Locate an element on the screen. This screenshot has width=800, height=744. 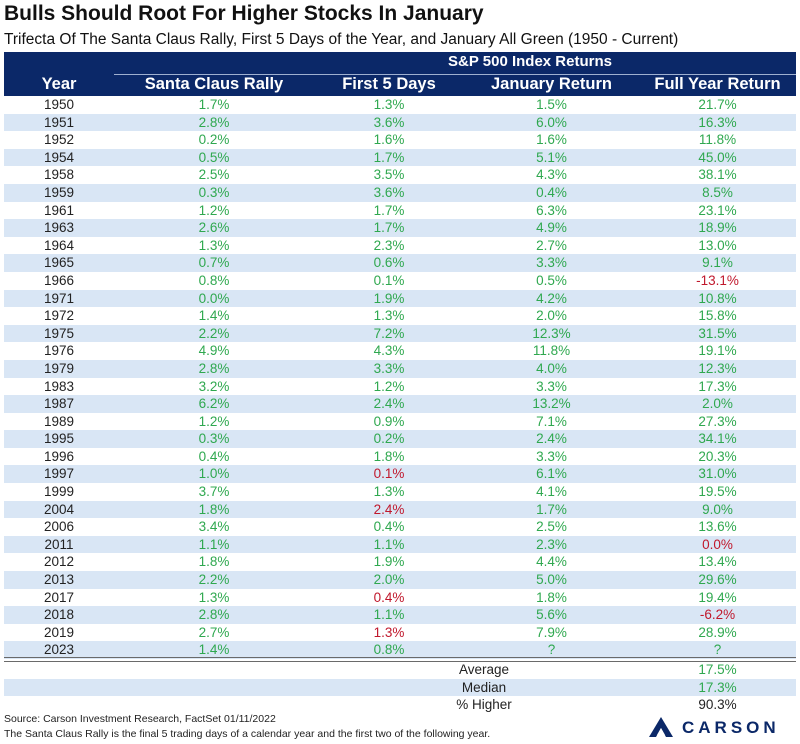
cell-full-year-return: 19.4% is located at coordinates (717, 597).